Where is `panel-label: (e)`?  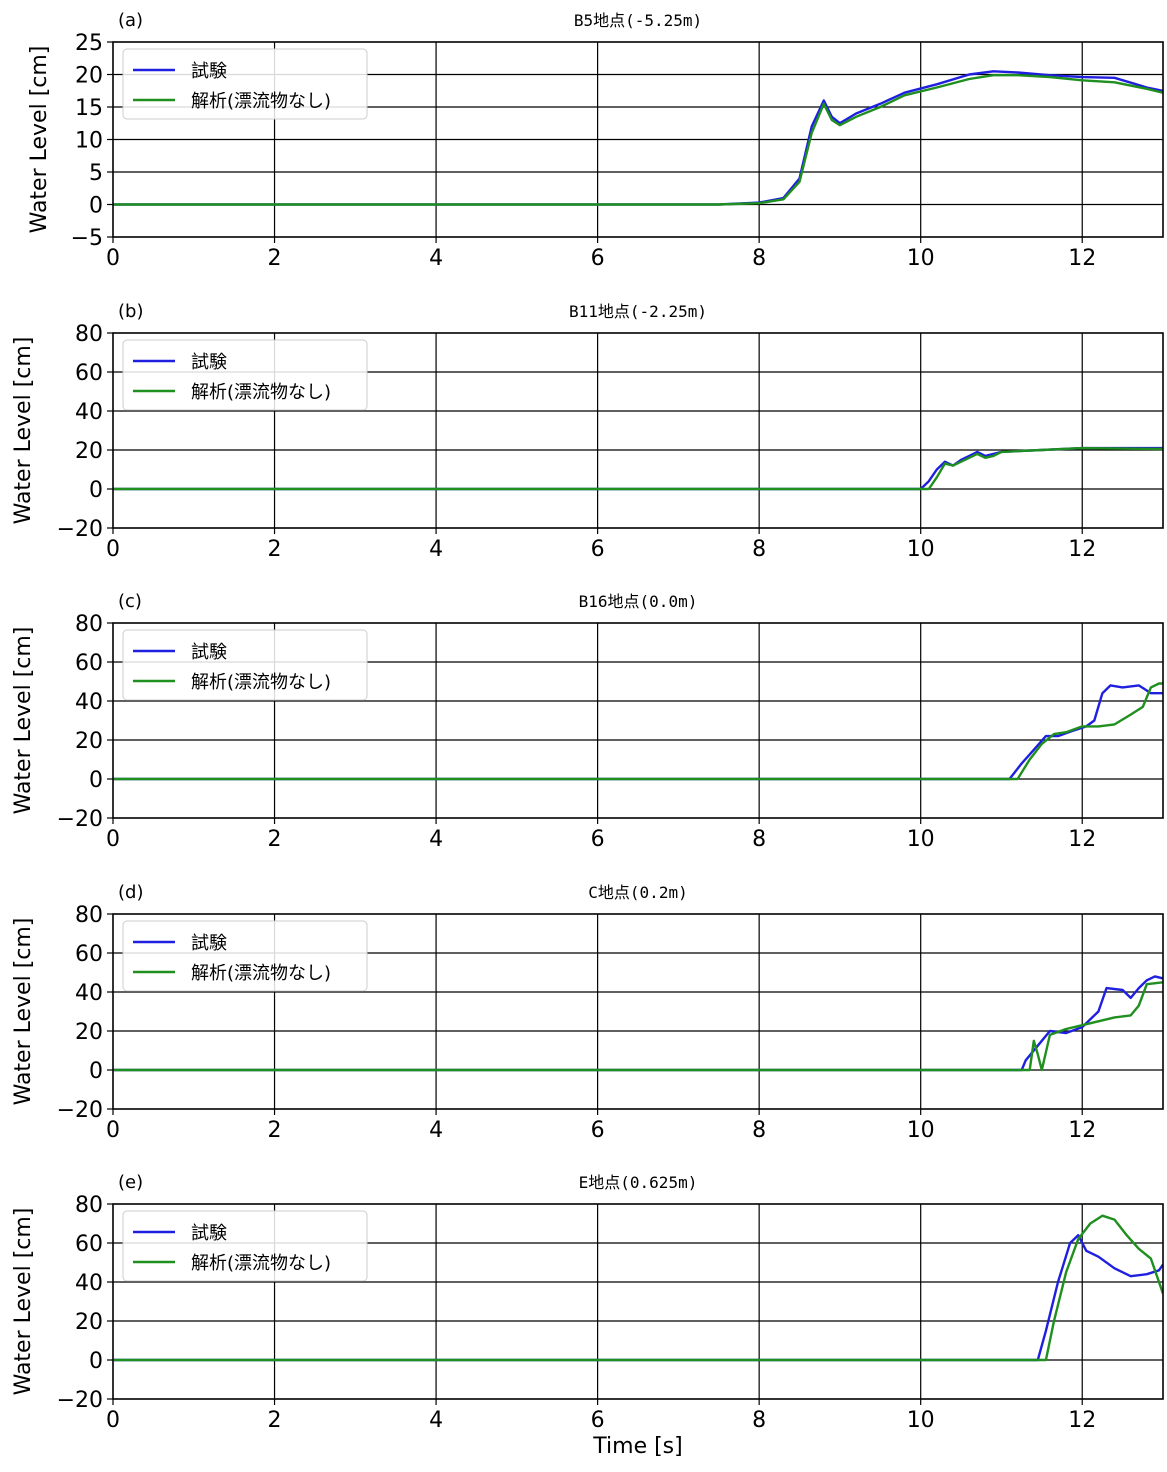 panel-label: (e) is located at coordinates (130, 1182).